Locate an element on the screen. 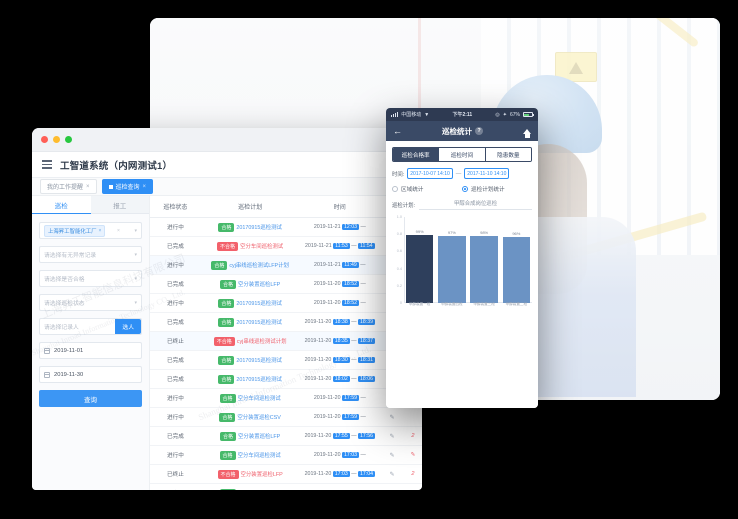 Image resolution: width=738 pixels, height=519 pixels. filter-tab-inspection: 巡检 is located at coordinates (61, 205).